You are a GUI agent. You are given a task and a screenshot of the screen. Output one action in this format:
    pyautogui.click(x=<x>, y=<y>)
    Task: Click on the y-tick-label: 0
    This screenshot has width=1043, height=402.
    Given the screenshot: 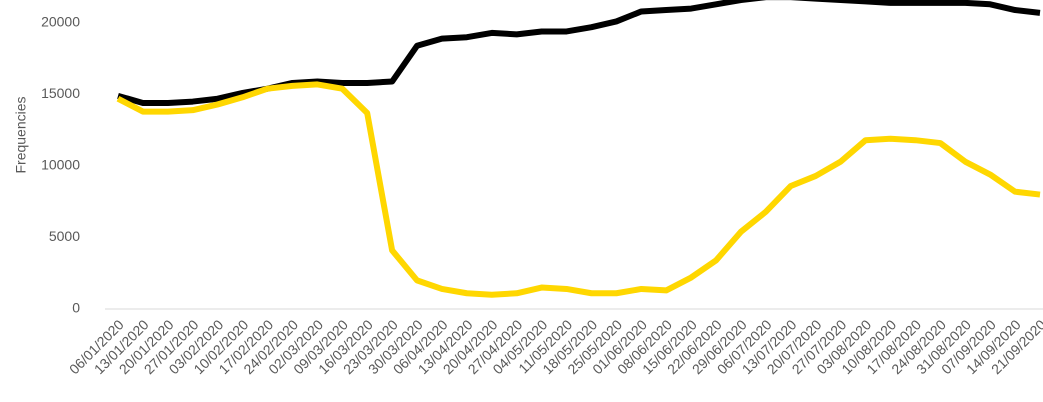 What is the action you would take?
    pyautogui.click(x=76, y=308)
    